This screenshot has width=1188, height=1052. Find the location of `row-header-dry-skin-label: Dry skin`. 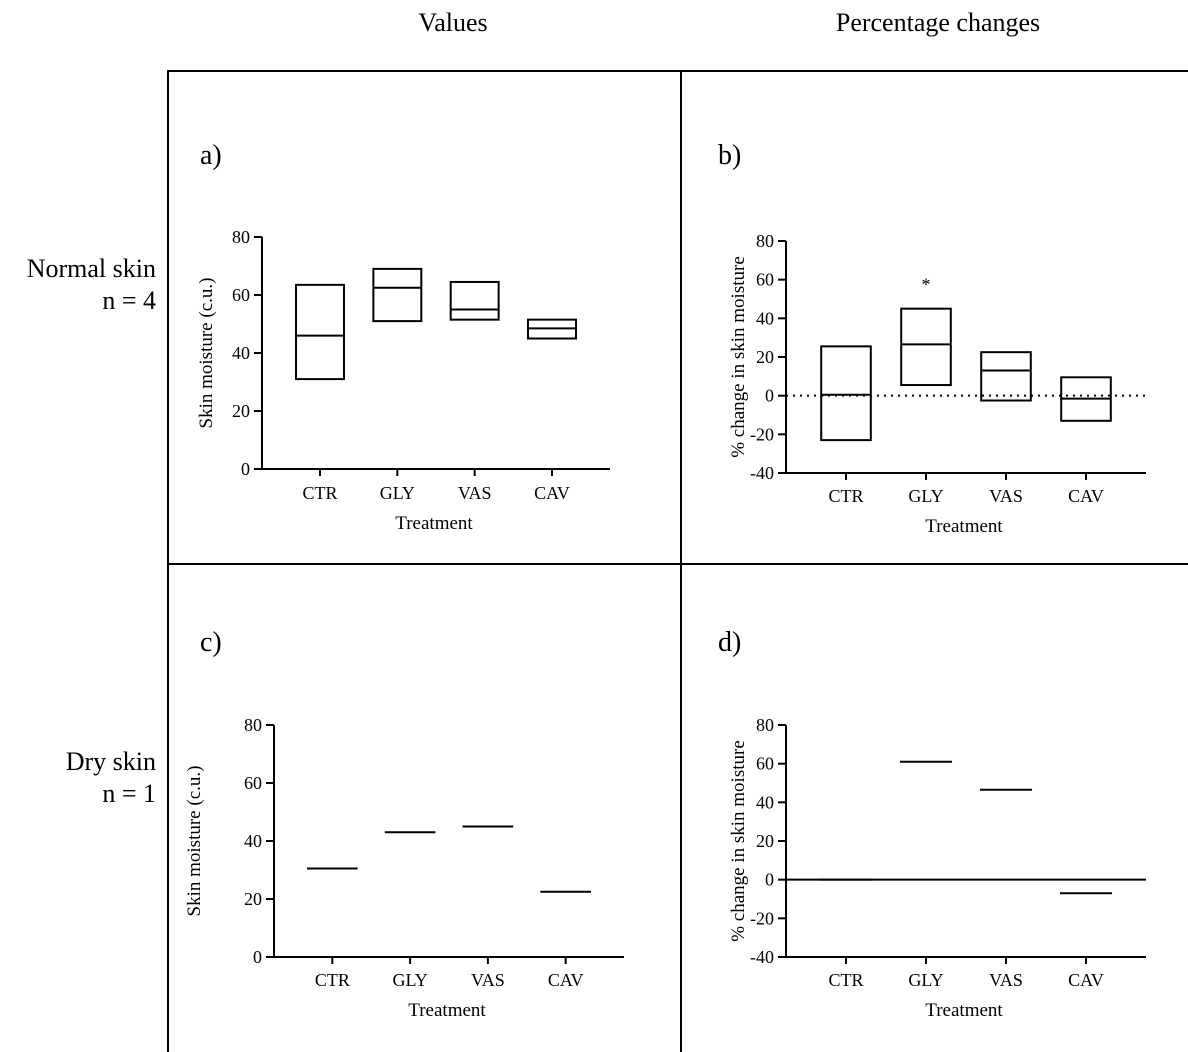

row-header-dry-skin-label: Dry skin is located at coordinates (110, 761).